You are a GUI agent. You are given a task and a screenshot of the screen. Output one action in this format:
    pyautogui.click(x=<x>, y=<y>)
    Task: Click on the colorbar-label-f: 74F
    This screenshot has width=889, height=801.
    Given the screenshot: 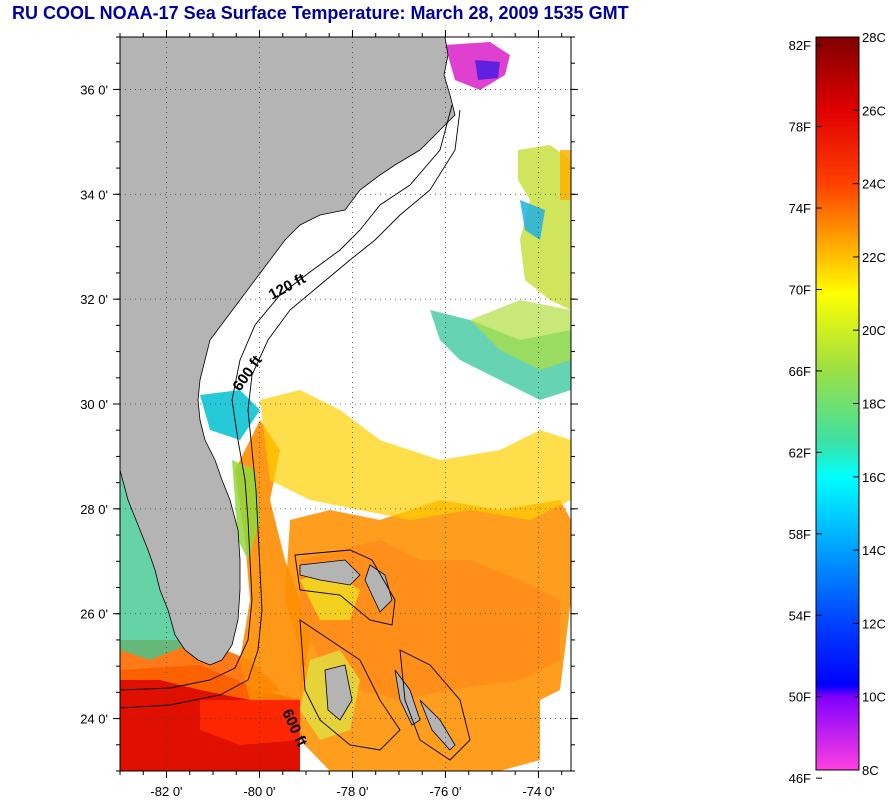 What is the action you would take?
    pyautogui.click(x=800, y=208)
    